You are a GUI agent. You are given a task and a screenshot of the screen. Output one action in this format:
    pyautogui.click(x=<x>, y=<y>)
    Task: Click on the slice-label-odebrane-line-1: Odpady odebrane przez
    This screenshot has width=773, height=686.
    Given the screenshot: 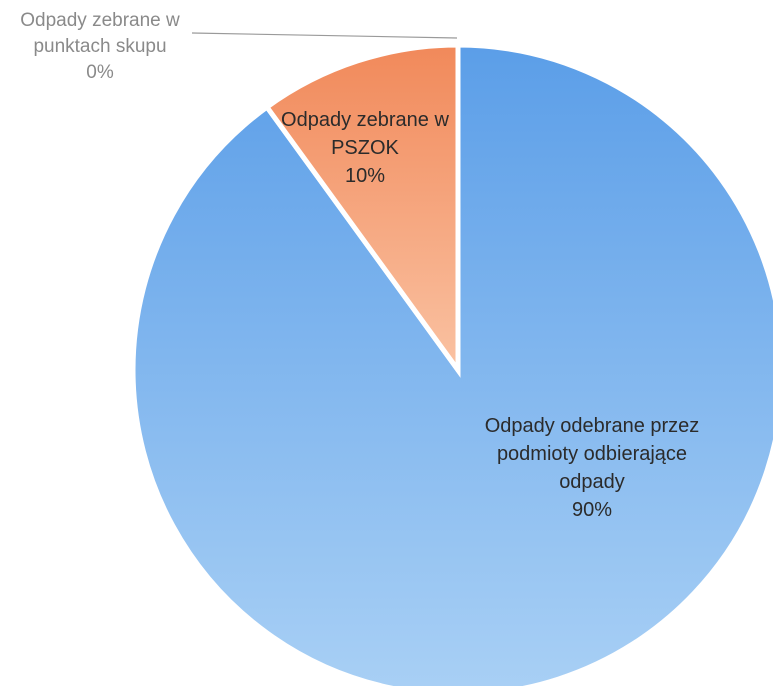 What is the action you would take?
    pyautogui.click(x=592, y=426)
    